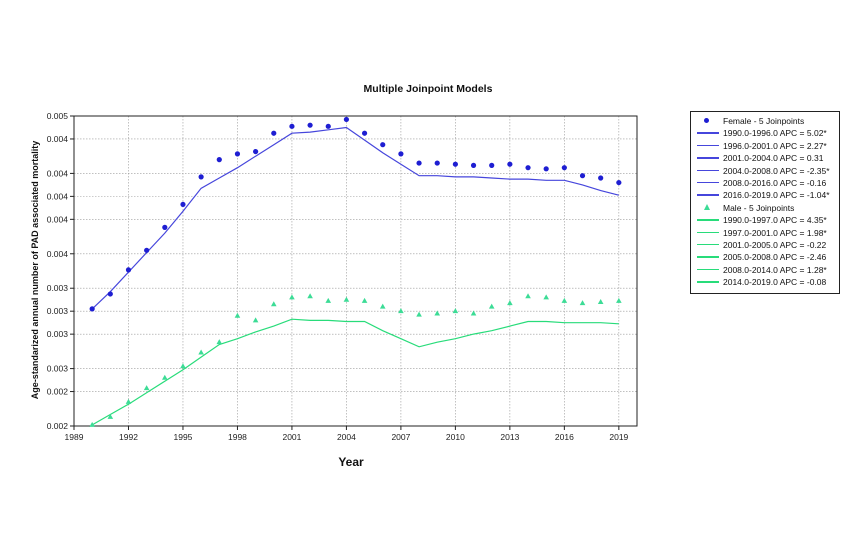  What do you see at coordinates (775, 220) in the screenshot?
I see `legend-label: 1990.0-1997.0 APC = 4.35*` at bounding box center [775, 220].